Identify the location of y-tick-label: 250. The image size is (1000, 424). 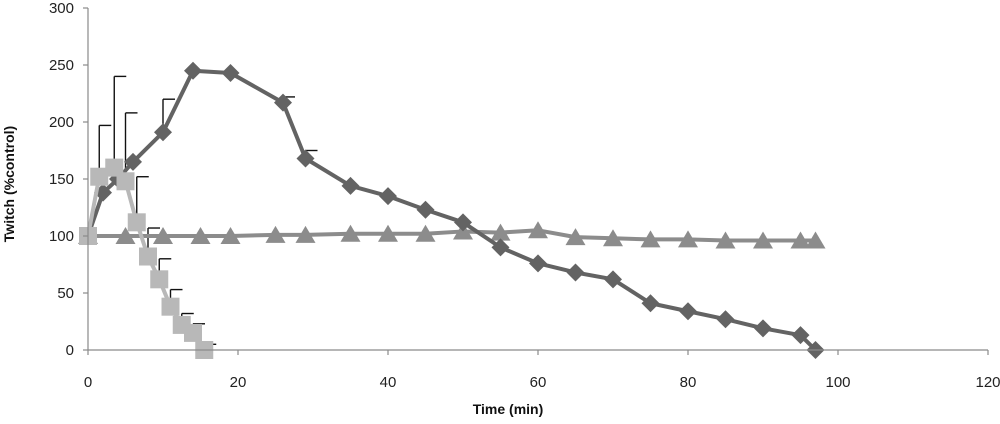
(61, 65).